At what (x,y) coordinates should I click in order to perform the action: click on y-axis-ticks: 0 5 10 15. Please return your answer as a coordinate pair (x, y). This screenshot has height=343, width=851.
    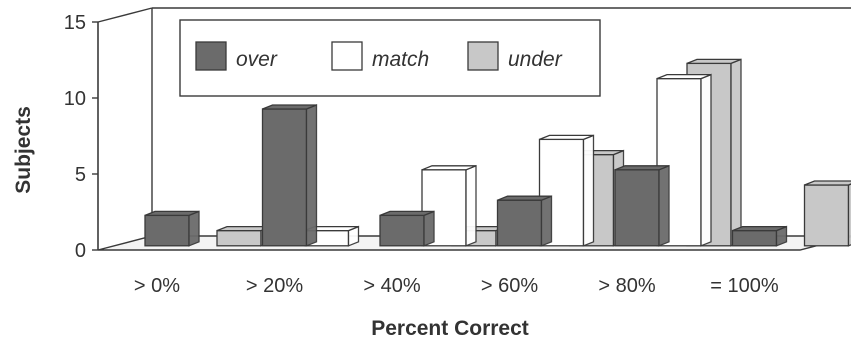
    Looking at the image, I should click on (81, 137).